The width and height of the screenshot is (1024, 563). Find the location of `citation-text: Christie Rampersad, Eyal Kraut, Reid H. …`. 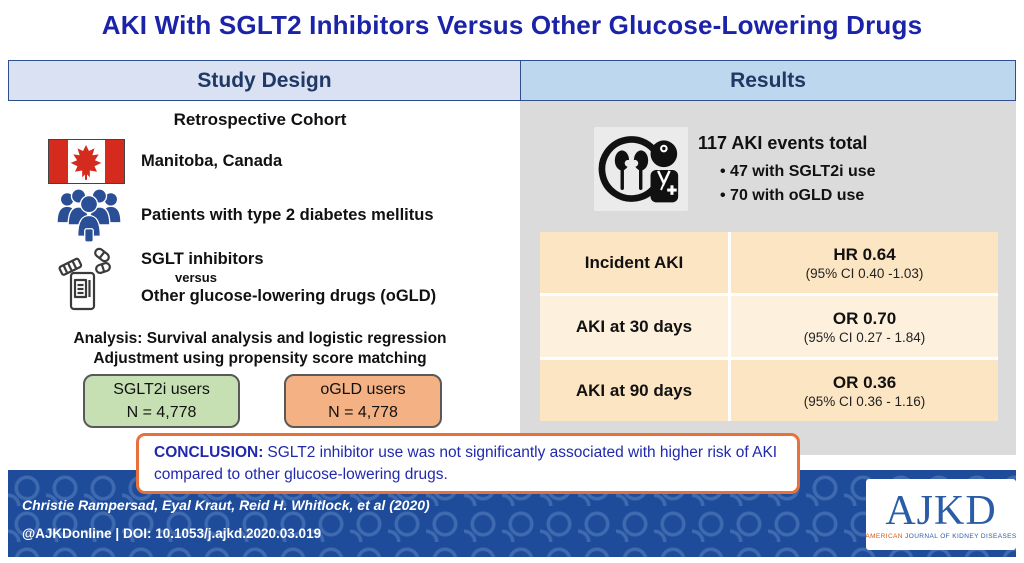

citation-text: Christie Rampersad, Eyal Kraut, Reid H. … is located at coordinates (226, 505).